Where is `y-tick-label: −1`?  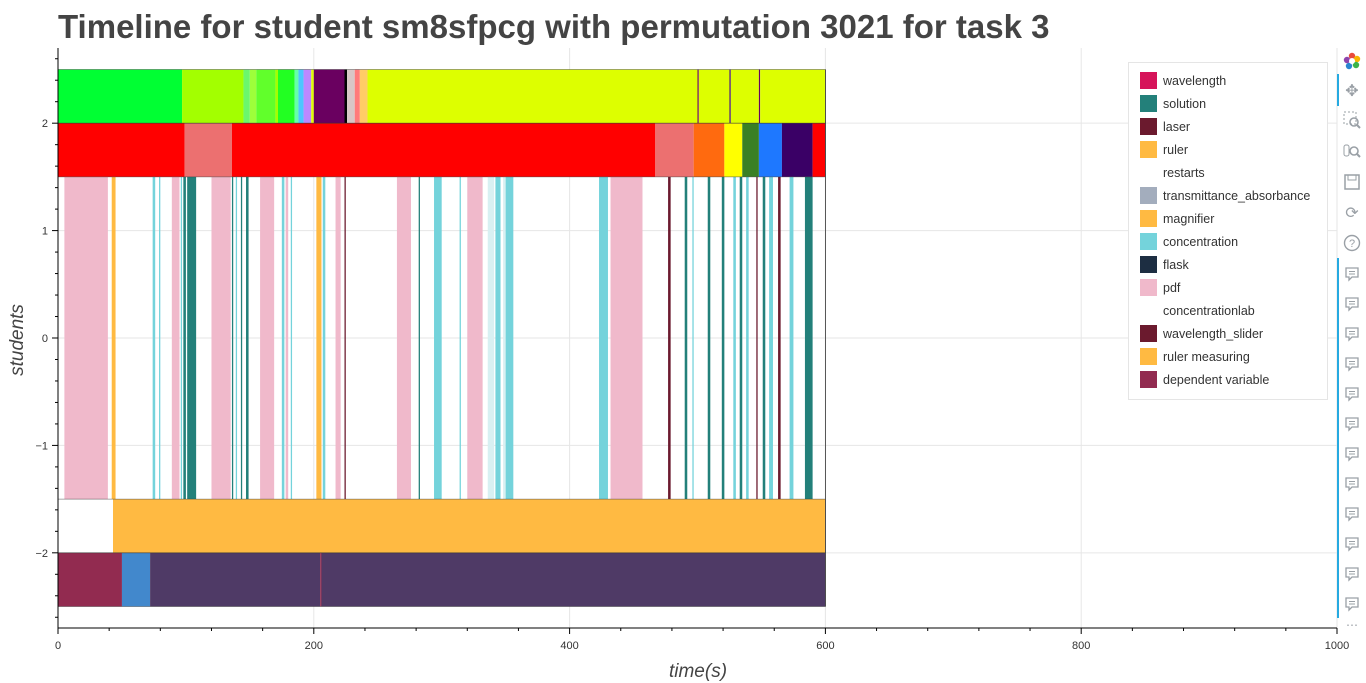
y-tick-label: −1 is located at coordinates (41, 446).